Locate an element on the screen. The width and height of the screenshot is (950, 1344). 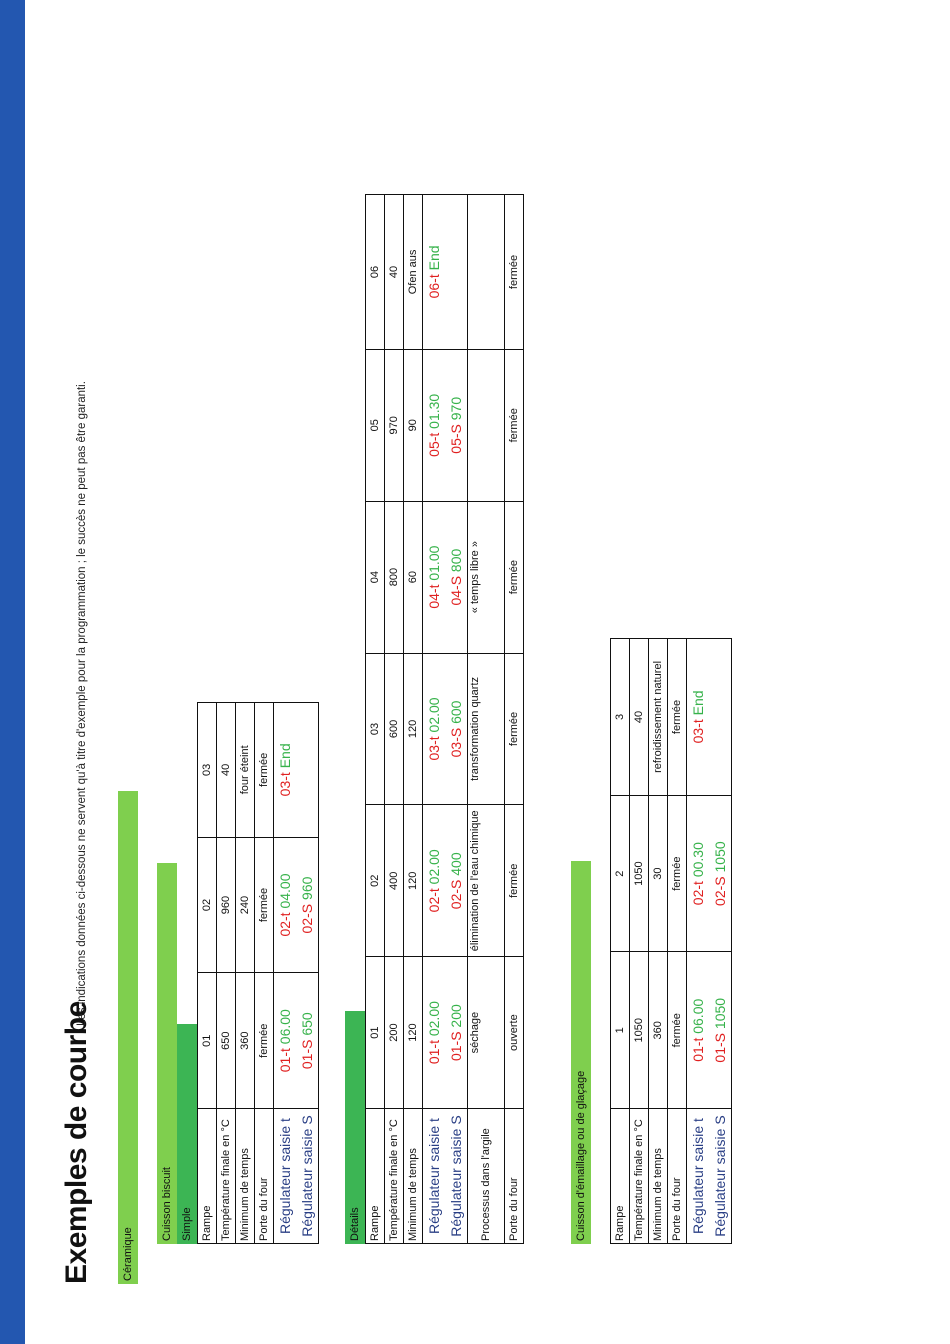
table-cell: 06 is located at coordinates (375, 272).